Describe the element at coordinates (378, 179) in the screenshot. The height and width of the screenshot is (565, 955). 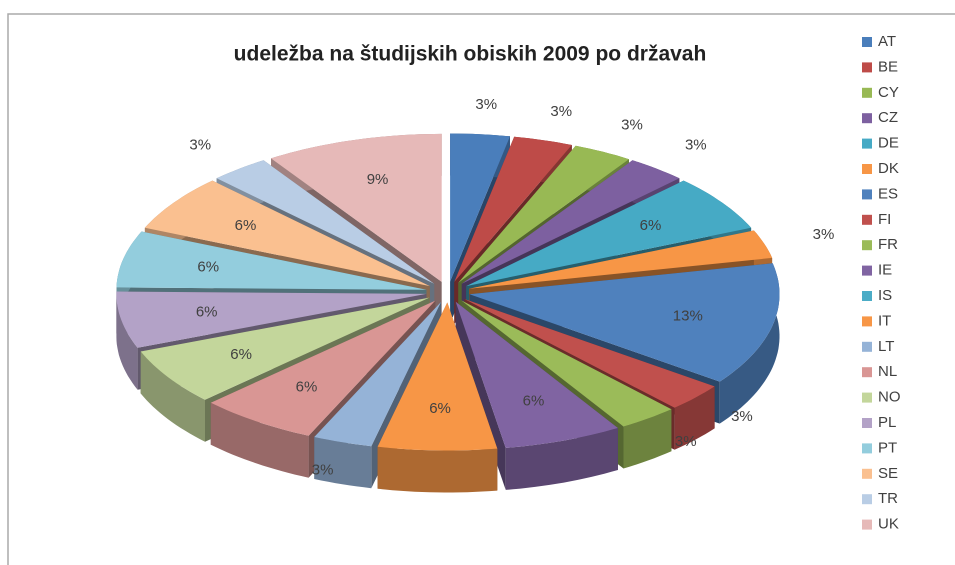
I see `data-label: 9%` at that location.